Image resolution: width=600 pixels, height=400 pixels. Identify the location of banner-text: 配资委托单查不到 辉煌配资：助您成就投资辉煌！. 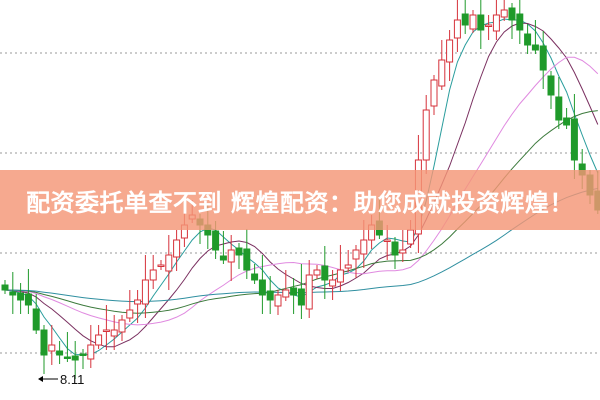
(300, 202).